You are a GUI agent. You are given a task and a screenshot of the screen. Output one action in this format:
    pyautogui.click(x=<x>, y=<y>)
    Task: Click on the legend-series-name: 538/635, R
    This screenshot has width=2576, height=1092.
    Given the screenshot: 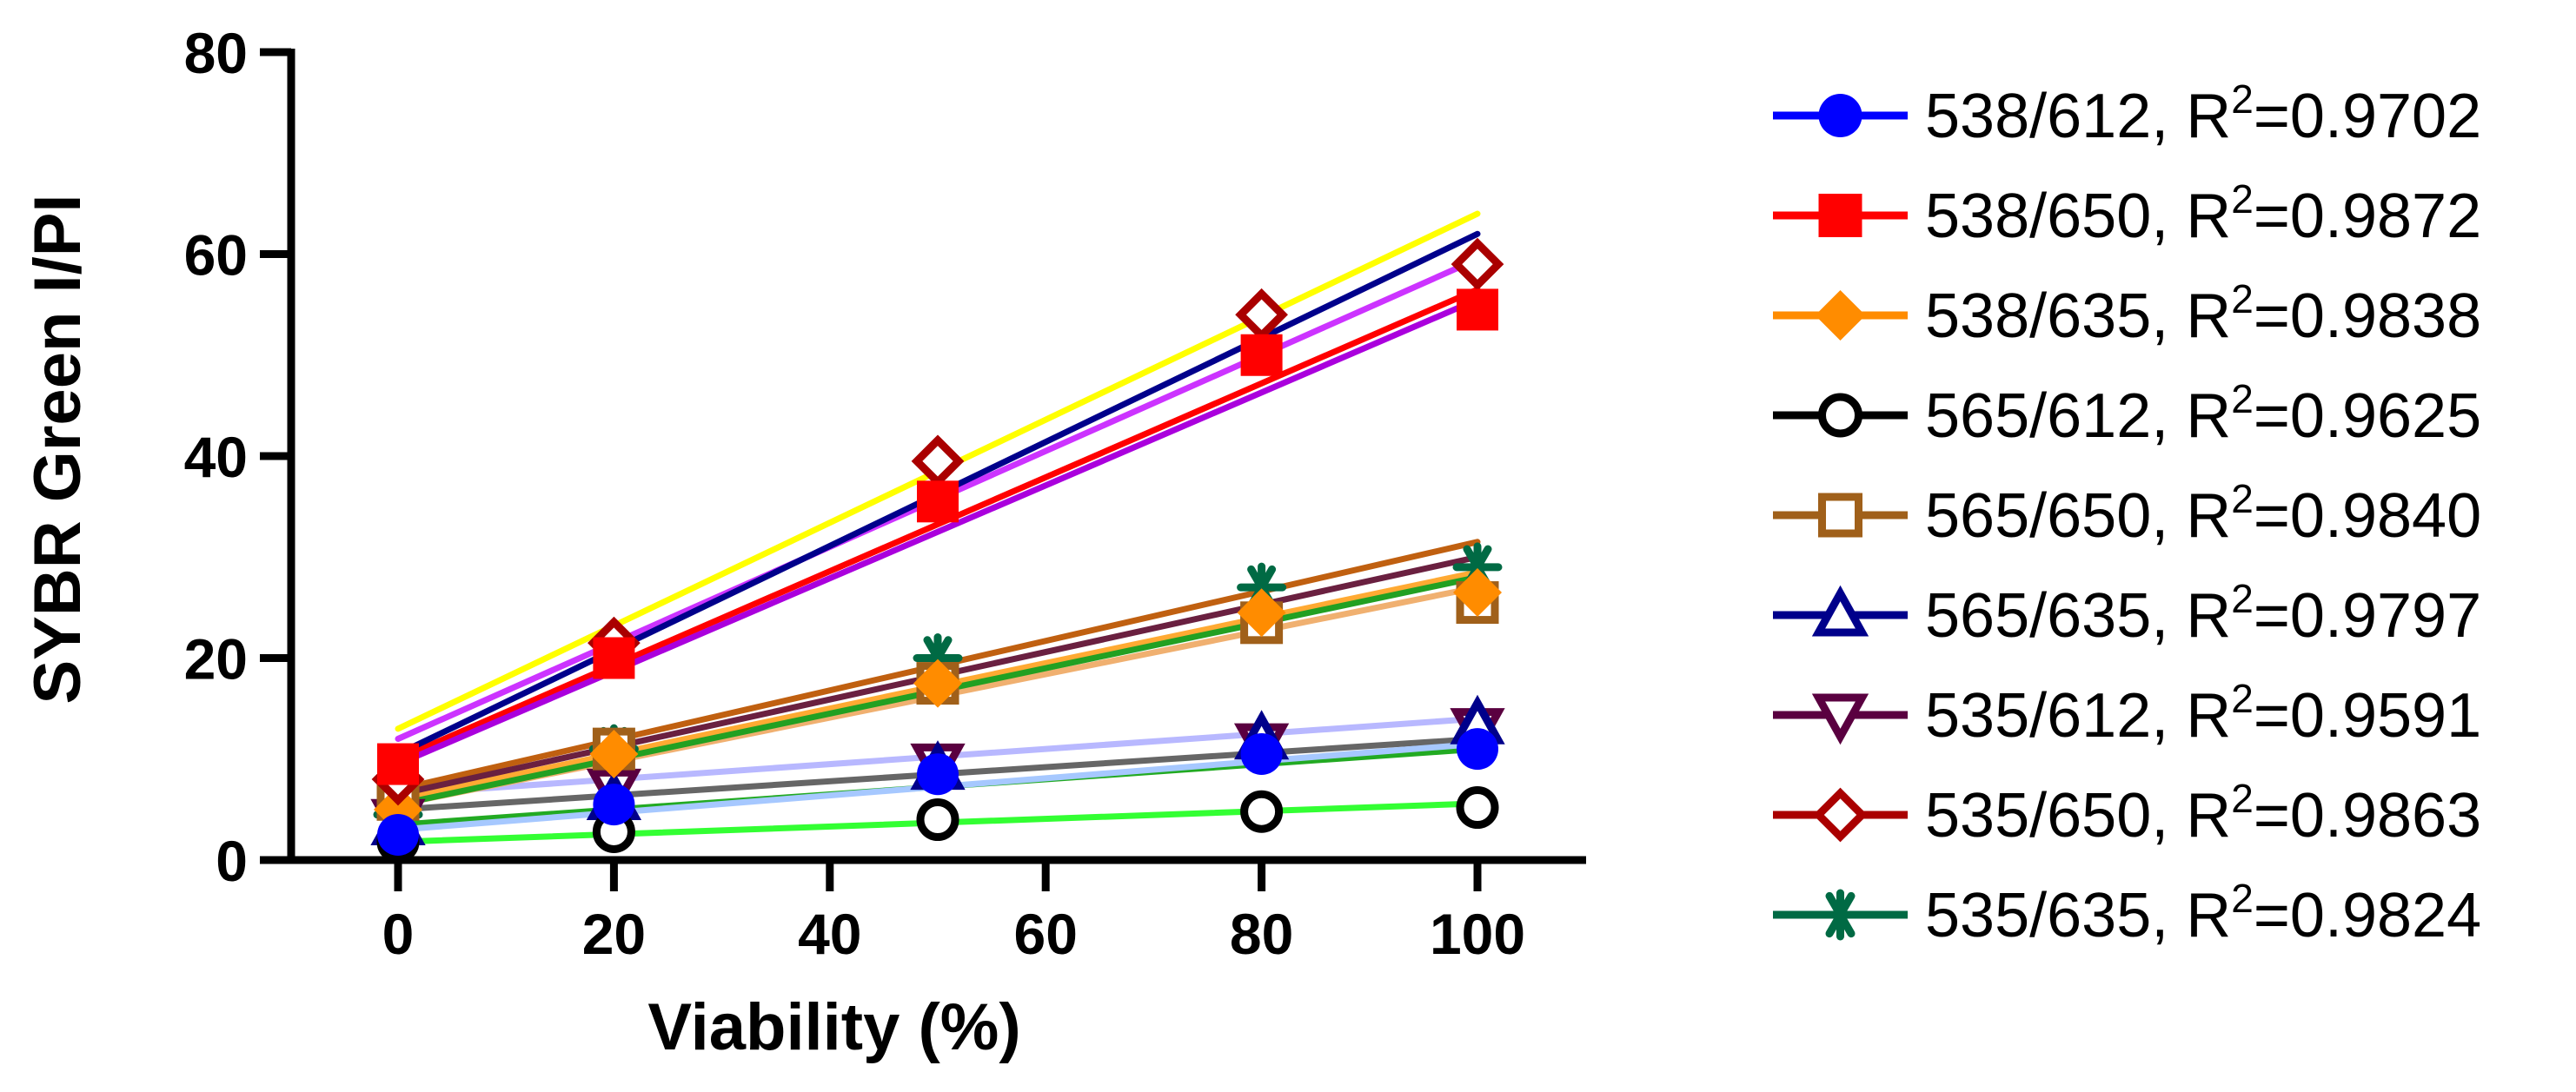 What is the action you would take?
    pyautogui.click(x=2078, y=316)
    